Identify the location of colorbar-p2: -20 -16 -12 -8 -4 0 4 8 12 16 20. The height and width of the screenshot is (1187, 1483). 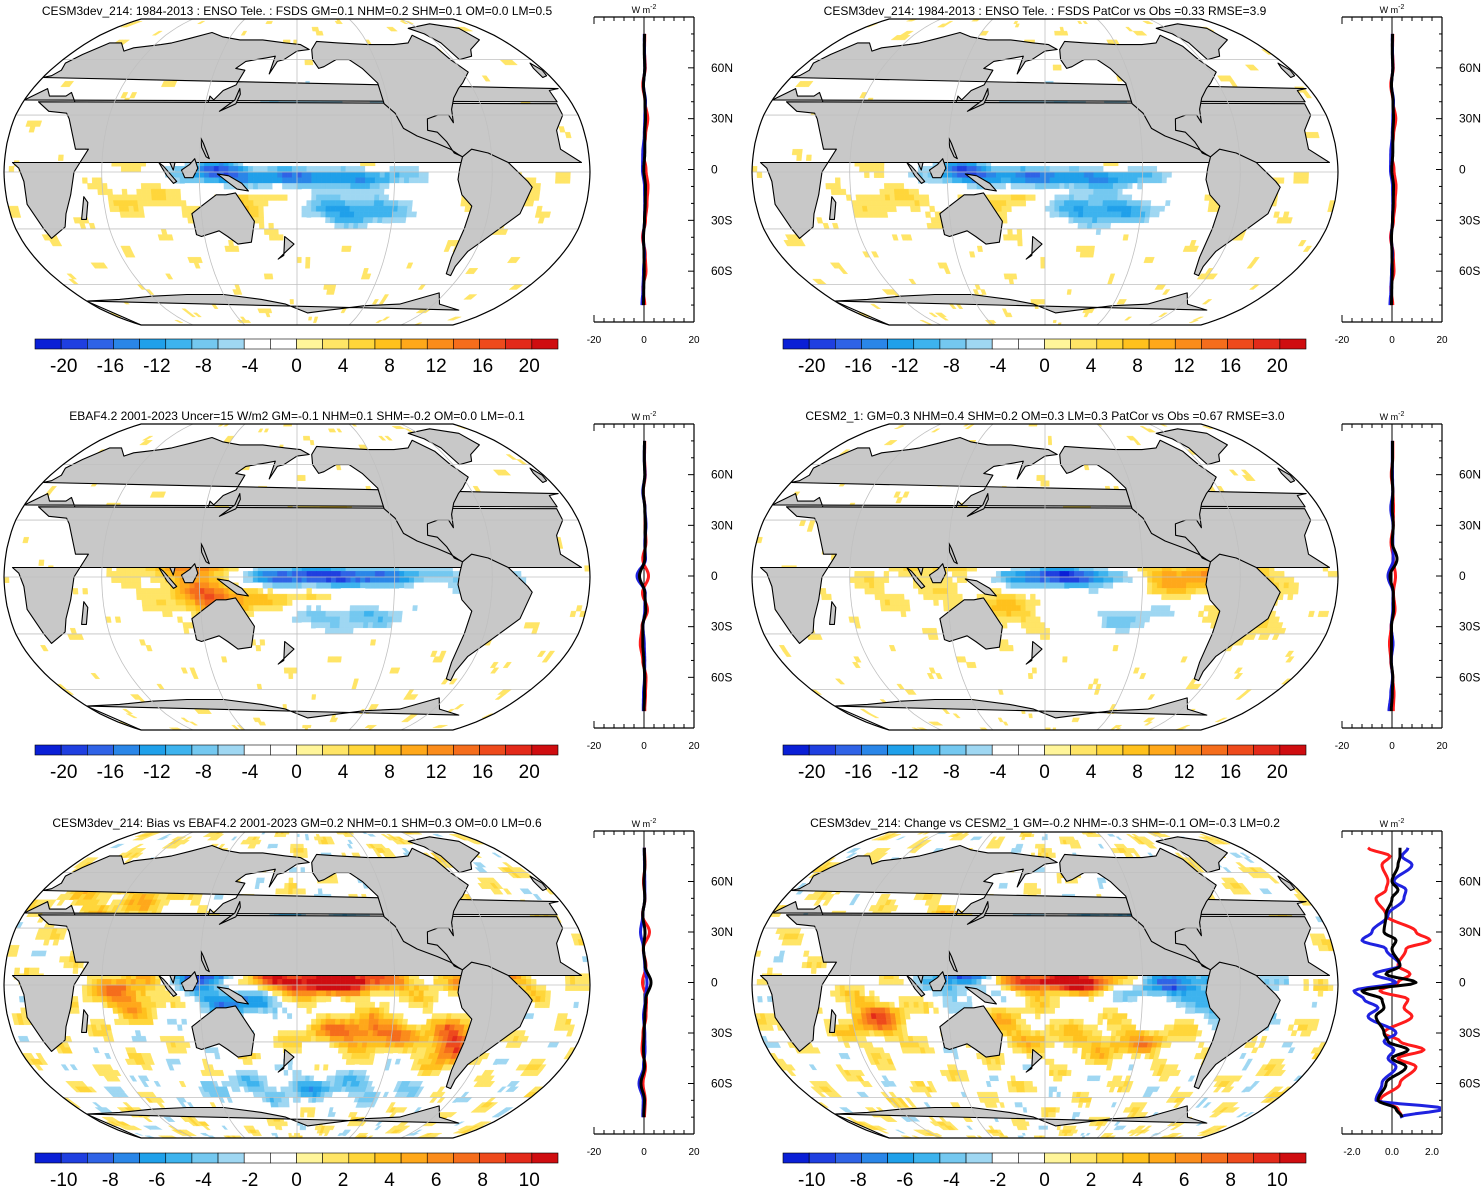
(1044, 357).